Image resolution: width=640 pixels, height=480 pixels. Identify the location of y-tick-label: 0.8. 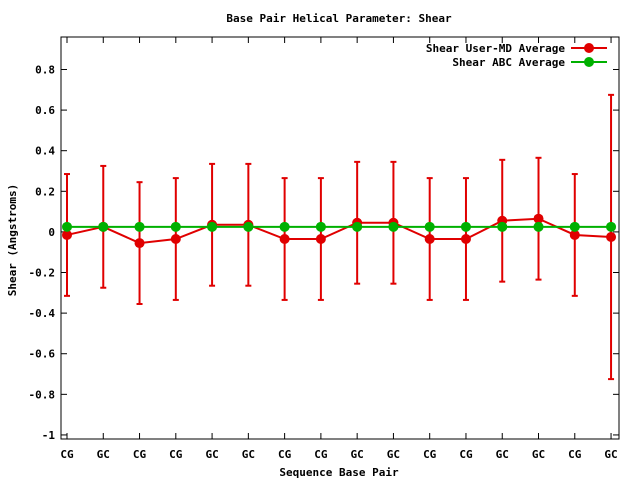
(45, 69).